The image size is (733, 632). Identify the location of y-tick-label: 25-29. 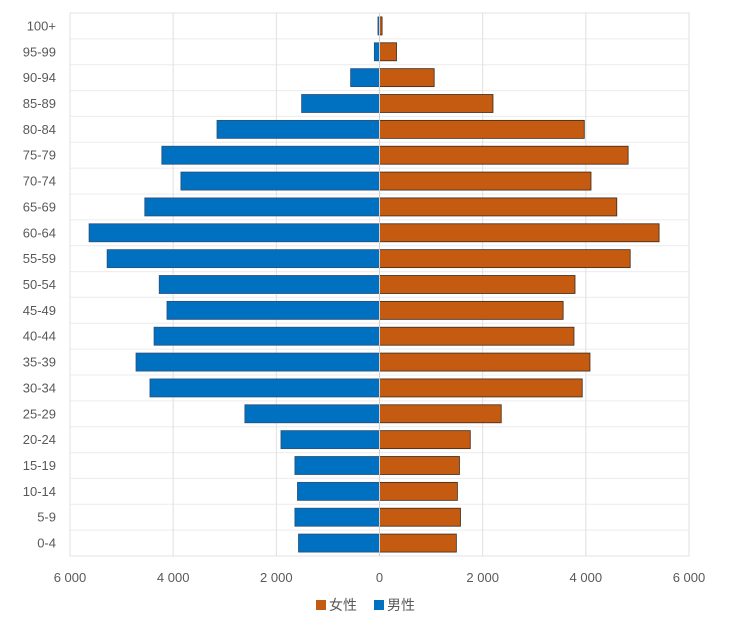
(39, 413).